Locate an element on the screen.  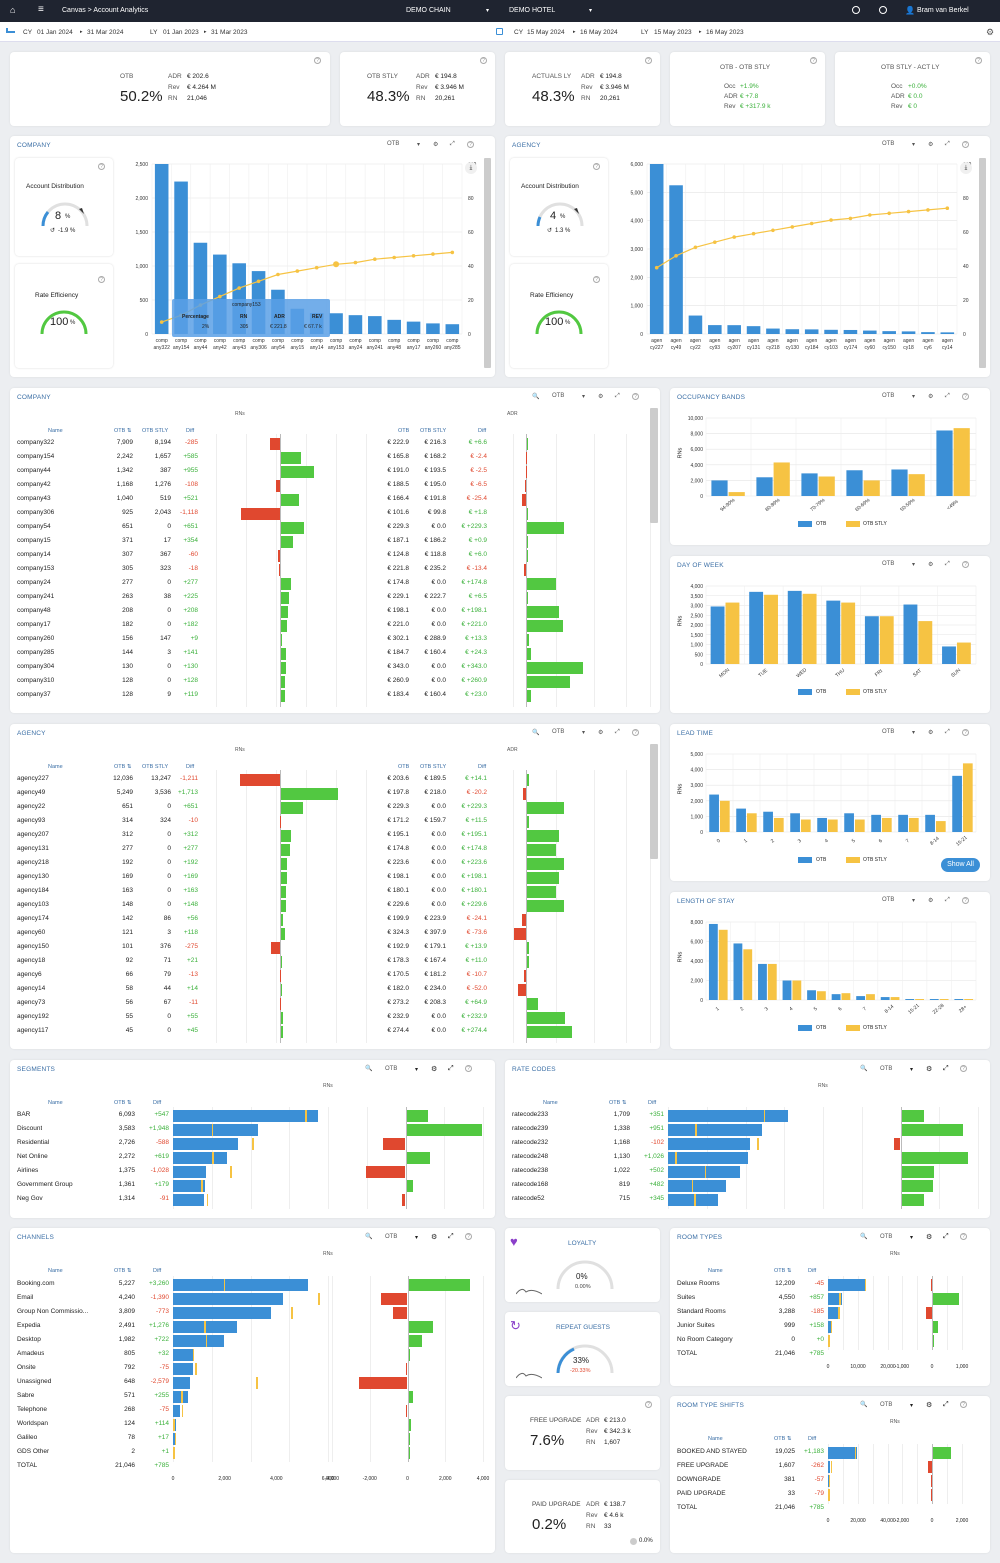
column-header-stly: OTB STLY is located at coordinates (155, 767).